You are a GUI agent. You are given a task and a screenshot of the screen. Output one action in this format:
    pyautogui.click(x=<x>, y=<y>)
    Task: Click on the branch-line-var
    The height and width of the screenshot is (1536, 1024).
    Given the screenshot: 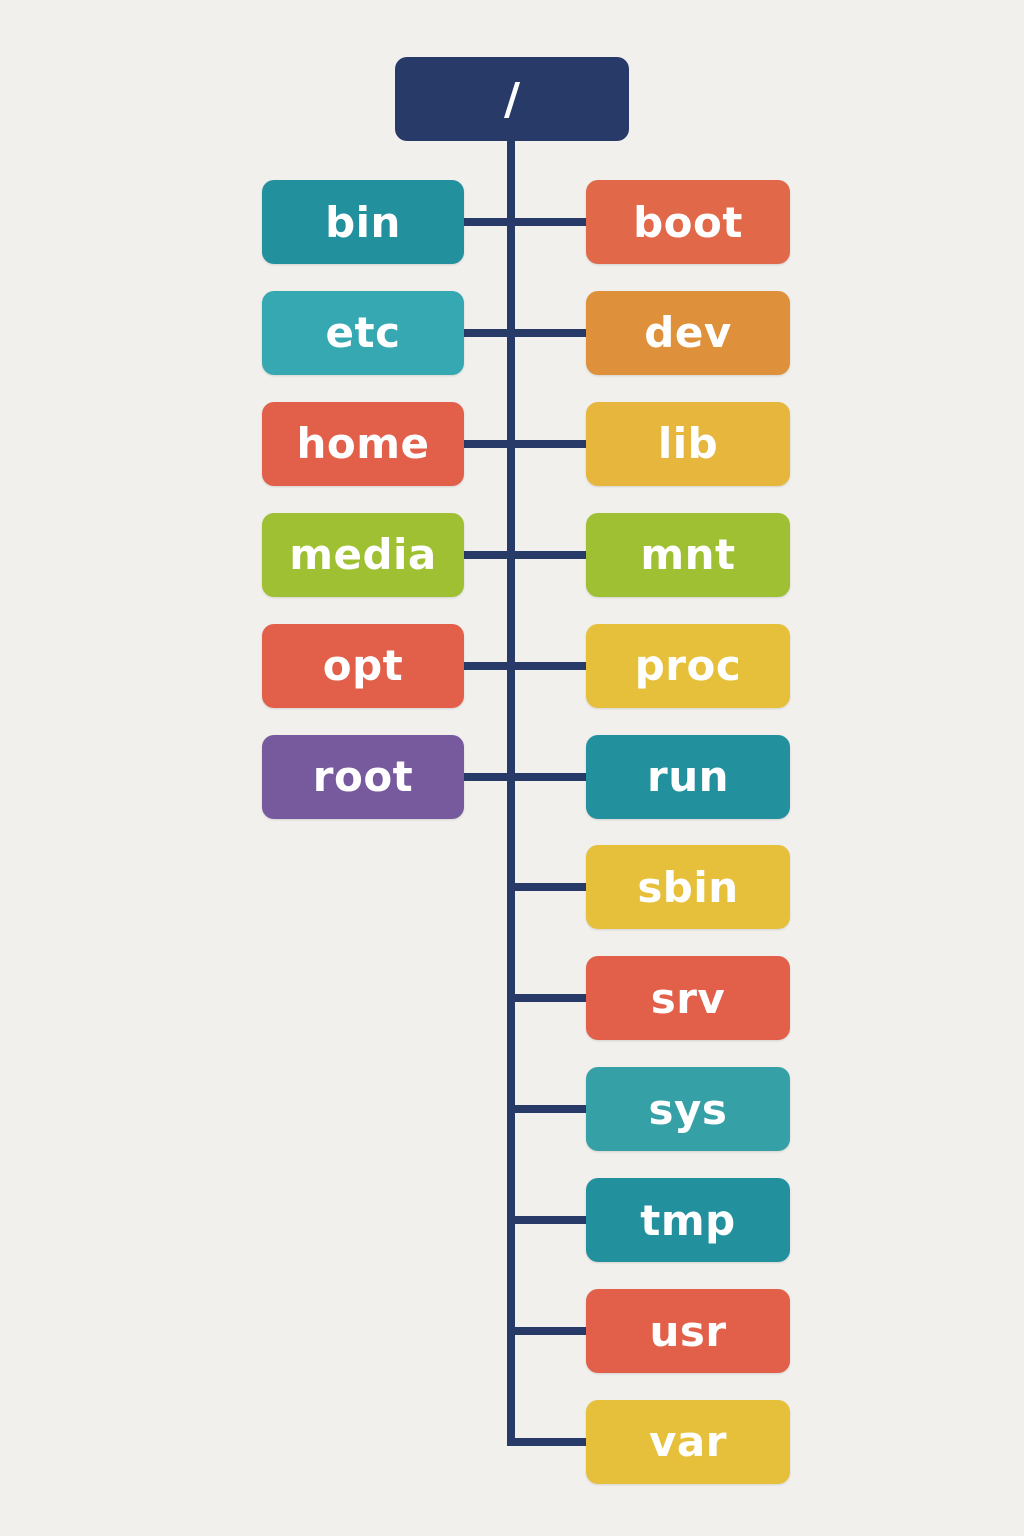 What is the action you would take?
    pyautogui.click(x=546, y=1441)
    